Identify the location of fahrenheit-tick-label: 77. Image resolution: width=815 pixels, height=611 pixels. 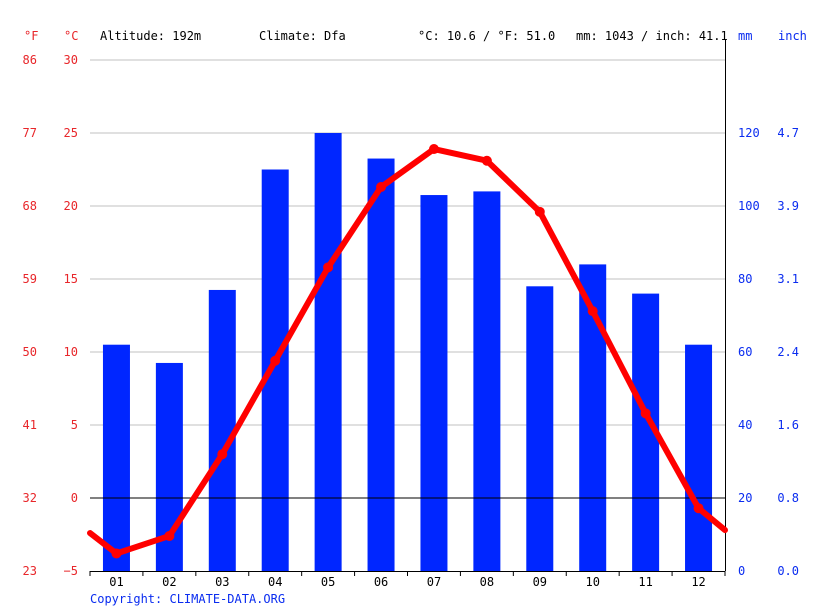
(30, 133).